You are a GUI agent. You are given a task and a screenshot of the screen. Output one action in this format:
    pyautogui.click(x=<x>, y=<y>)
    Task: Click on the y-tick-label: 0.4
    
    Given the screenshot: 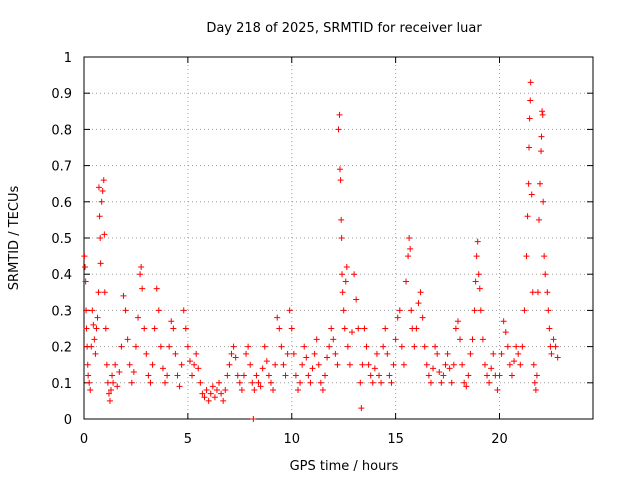 What is the action you would take?
    pyautogui.click(x=61, y=275)
    